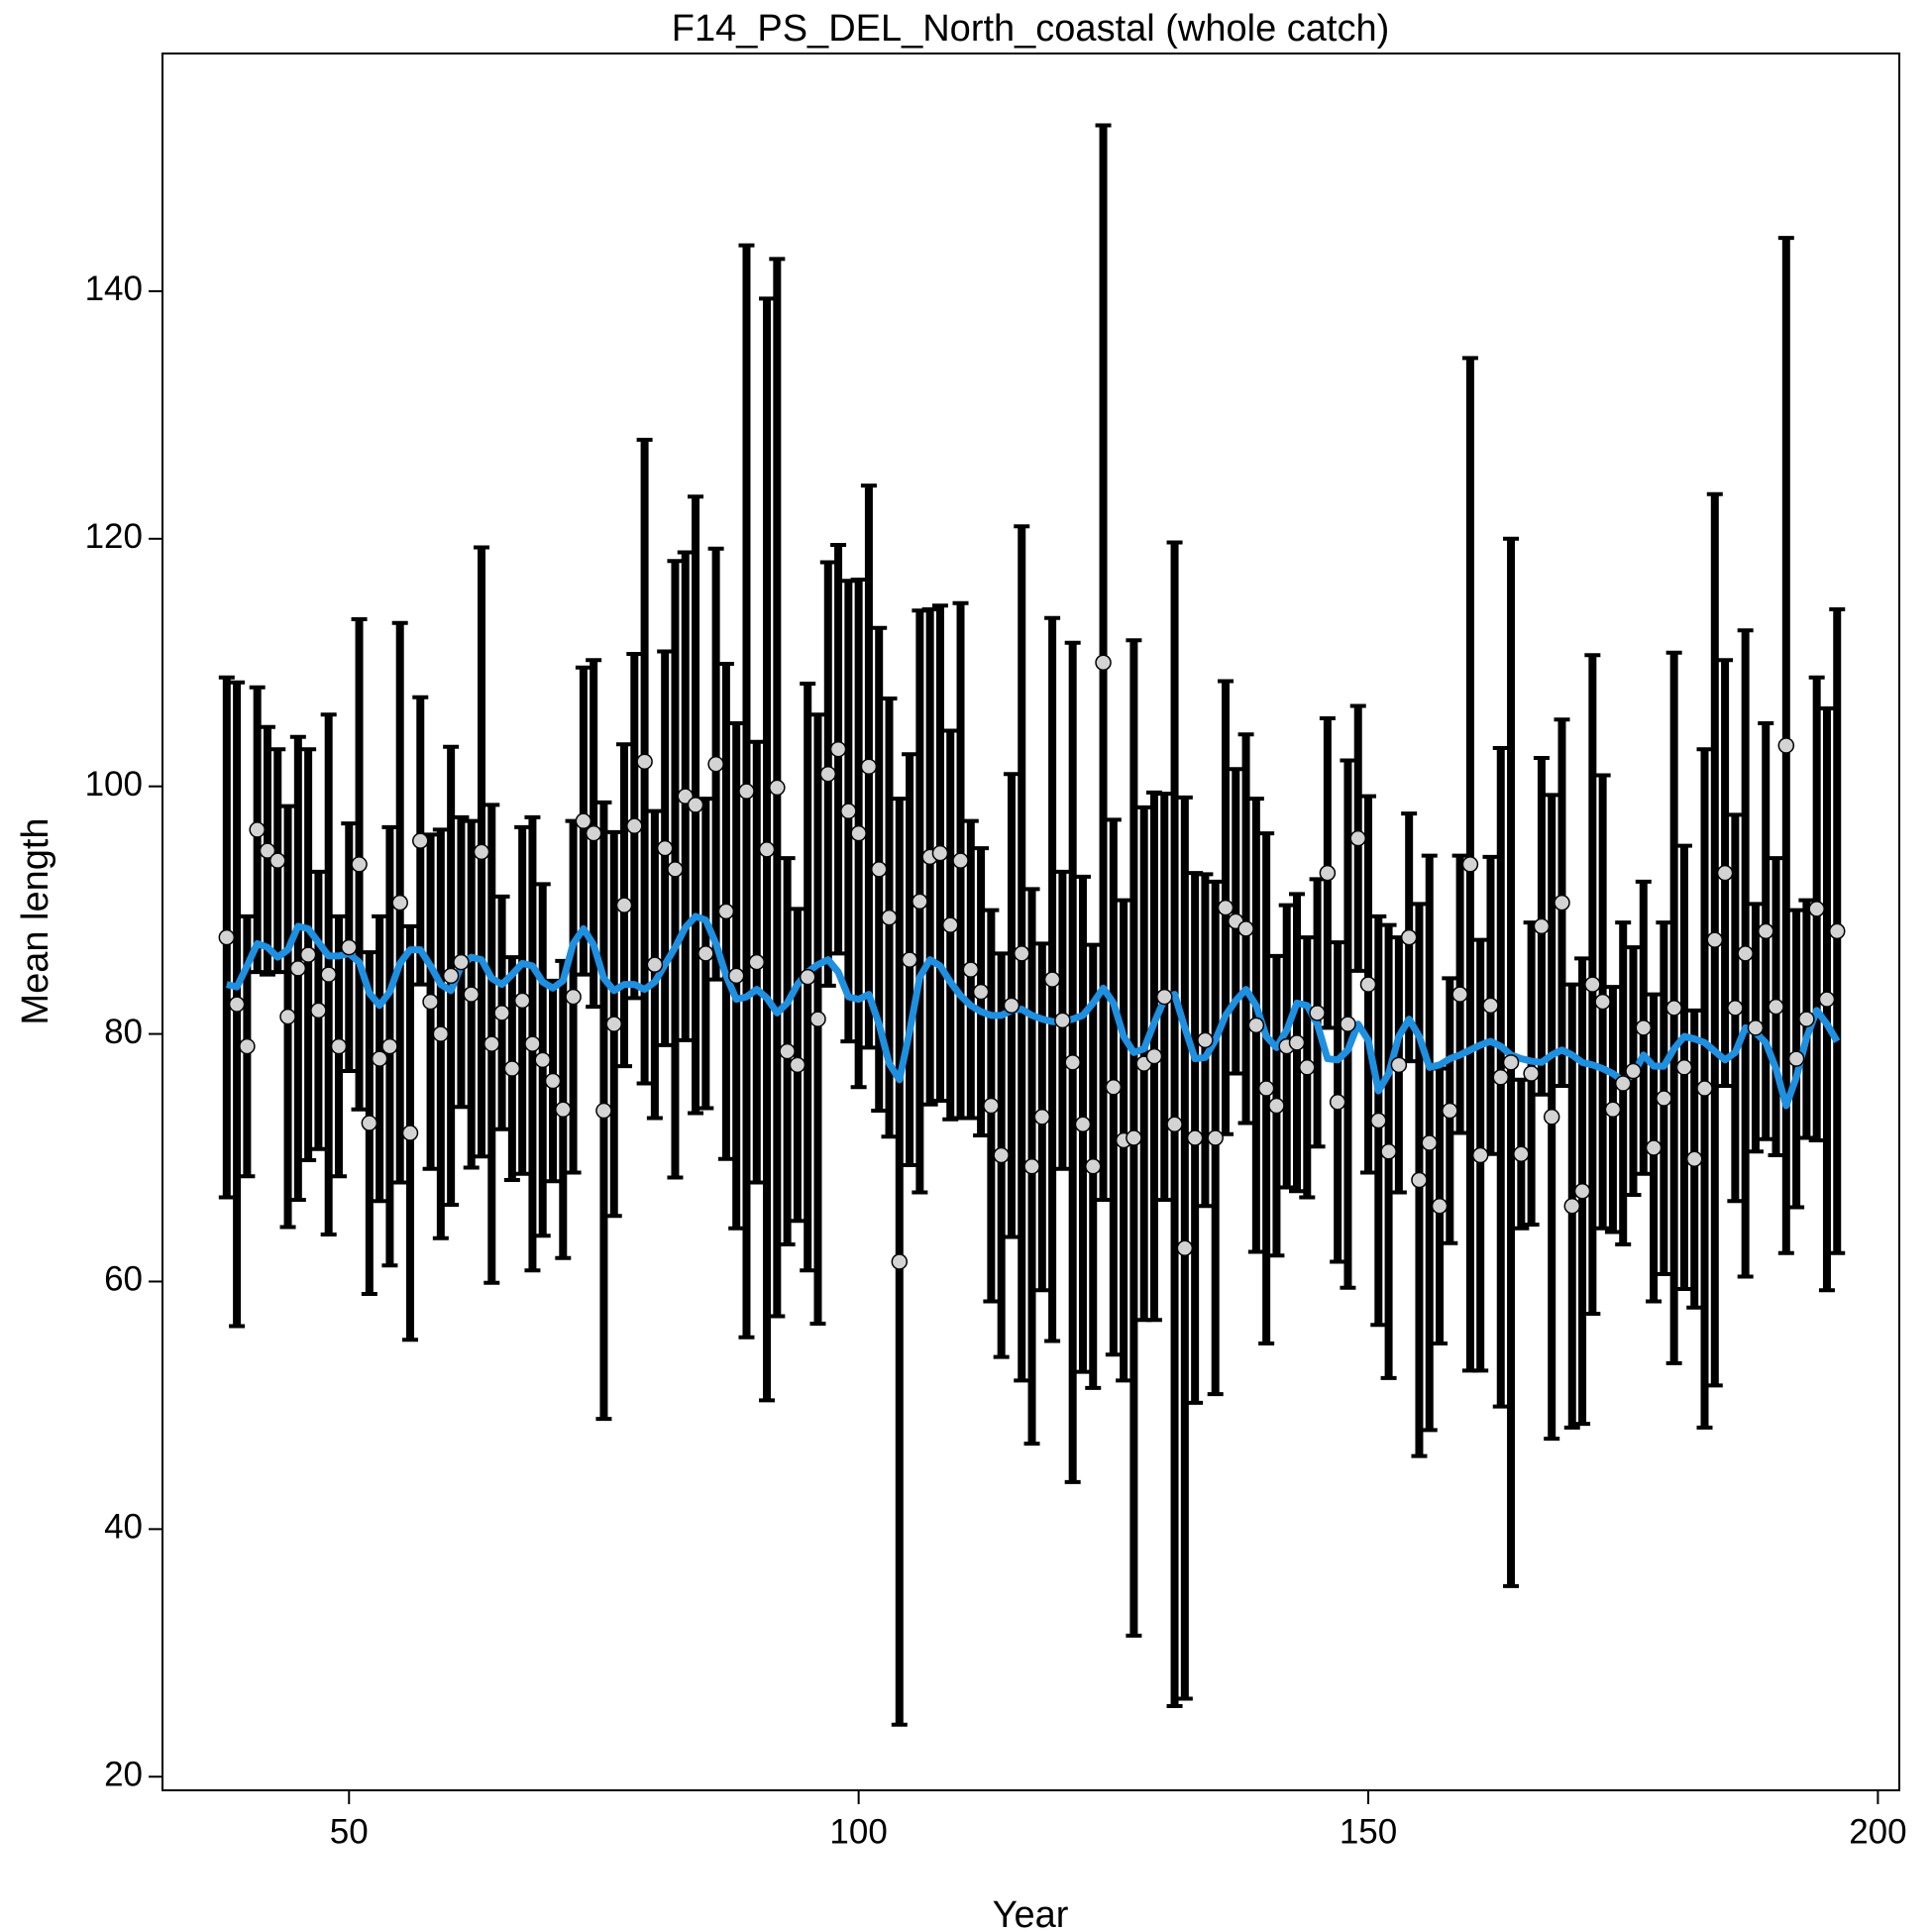 The height and width of the screenshot is (1932, 1932). Describe the element at coordinates (858, 1831) in the screenshot. I see `x-tick-label: 100` at that location.